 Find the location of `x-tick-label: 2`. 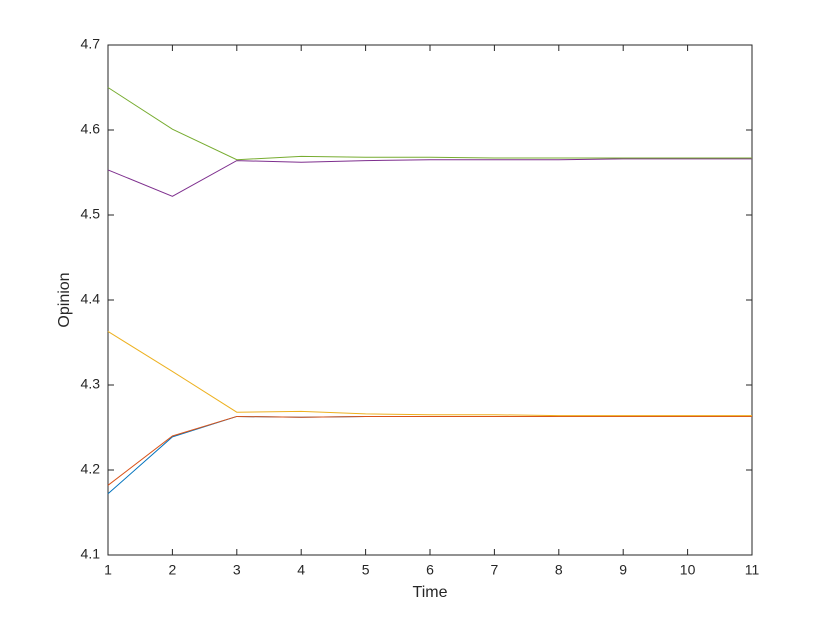

x-tick-label: 2 is located at coordinates (173, 570).